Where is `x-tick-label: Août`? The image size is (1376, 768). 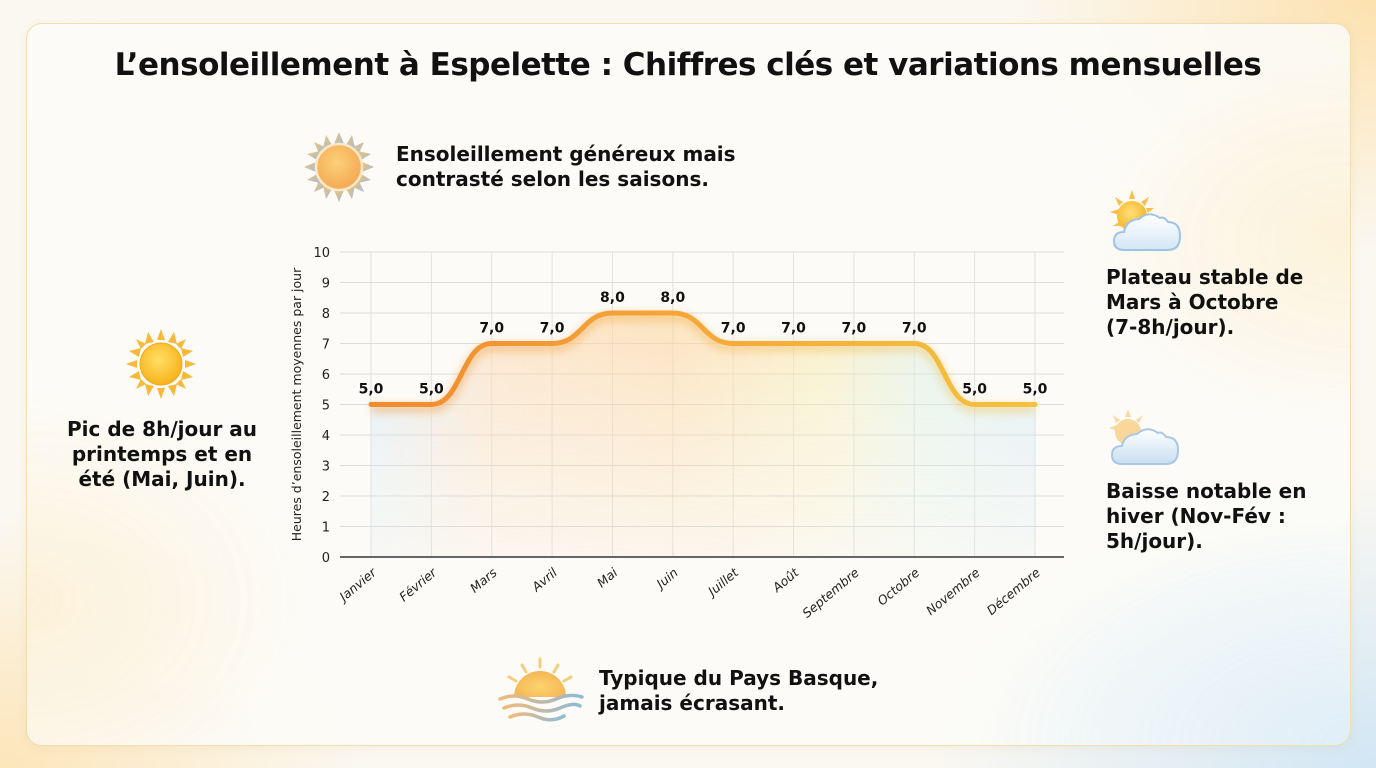 x-tick-label: Août is located at coordinates (785, 579).